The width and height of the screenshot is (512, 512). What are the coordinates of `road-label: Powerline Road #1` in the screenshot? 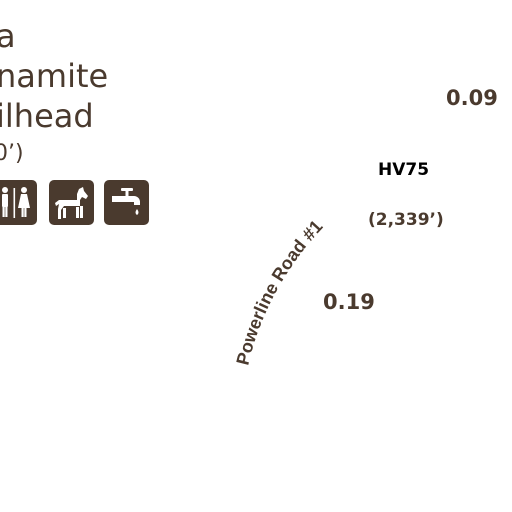 It's located at (279, 291).